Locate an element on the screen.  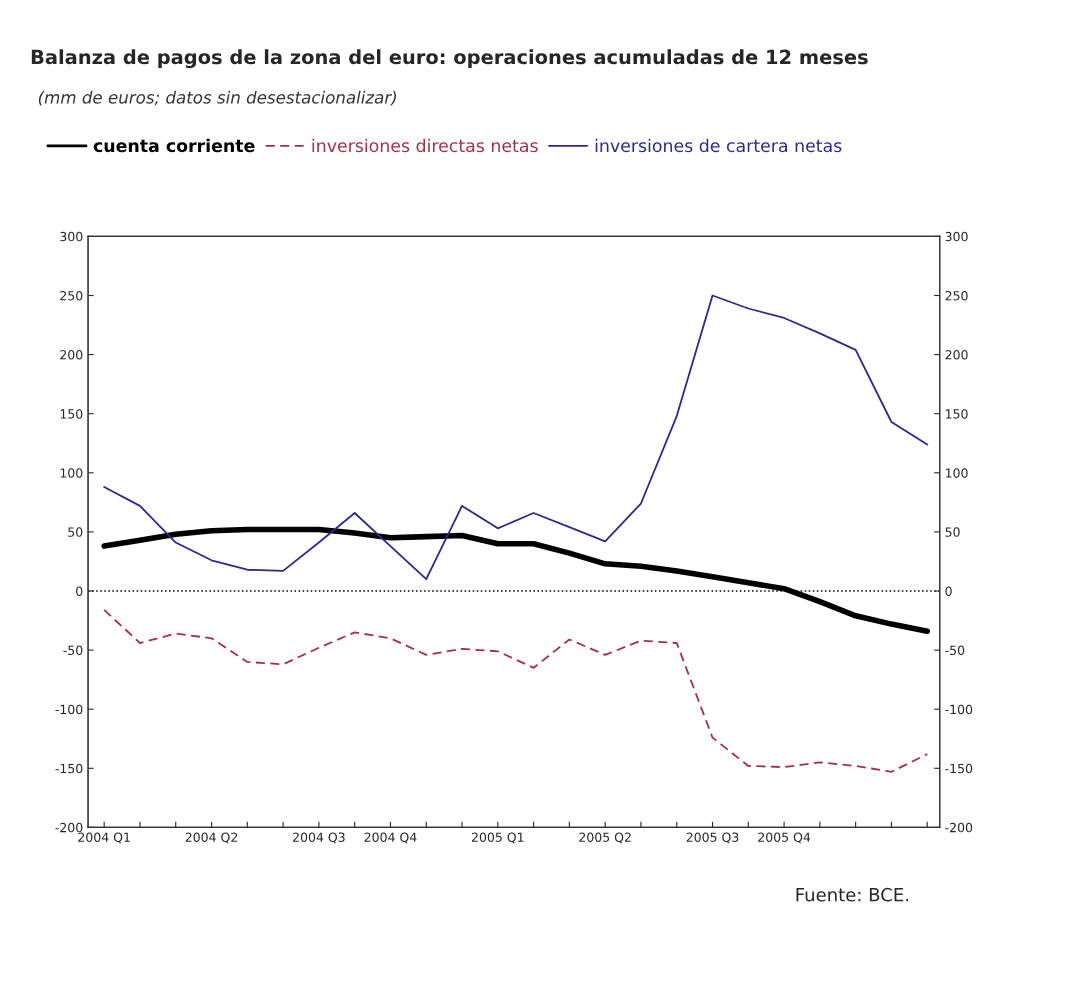
y2-tick-label: -150 is located at coordinates (959, 768).